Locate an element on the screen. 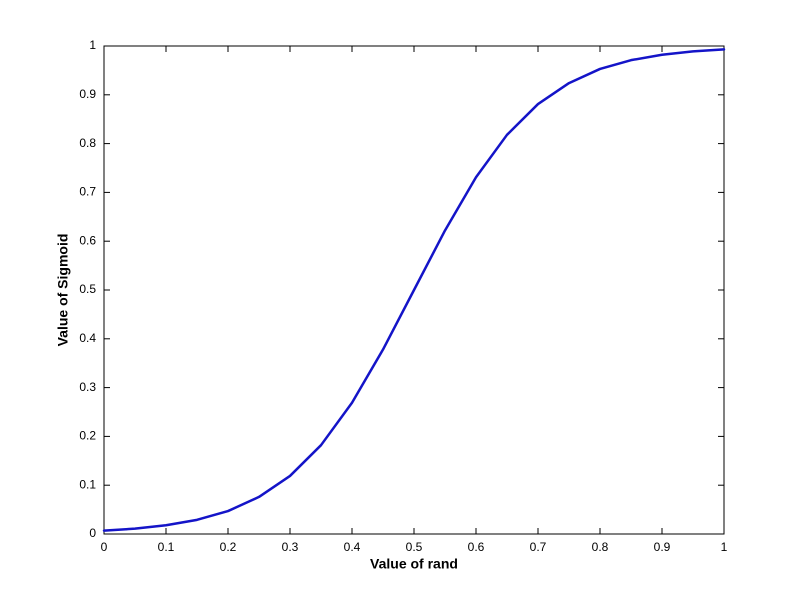  x-tick-label: 0.1 is located at coordinates (166, 547).